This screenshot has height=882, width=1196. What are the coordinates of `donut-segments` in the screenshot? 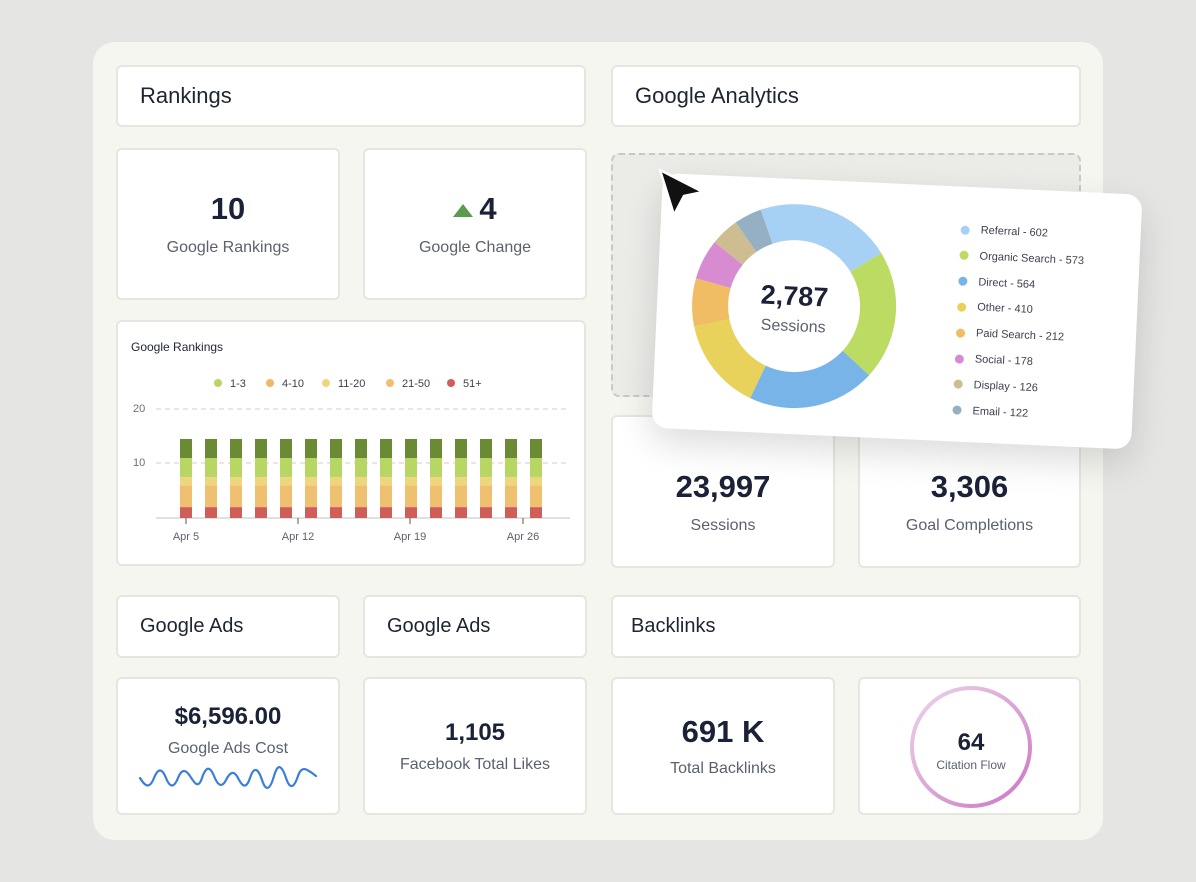 It's located at (794, 306).